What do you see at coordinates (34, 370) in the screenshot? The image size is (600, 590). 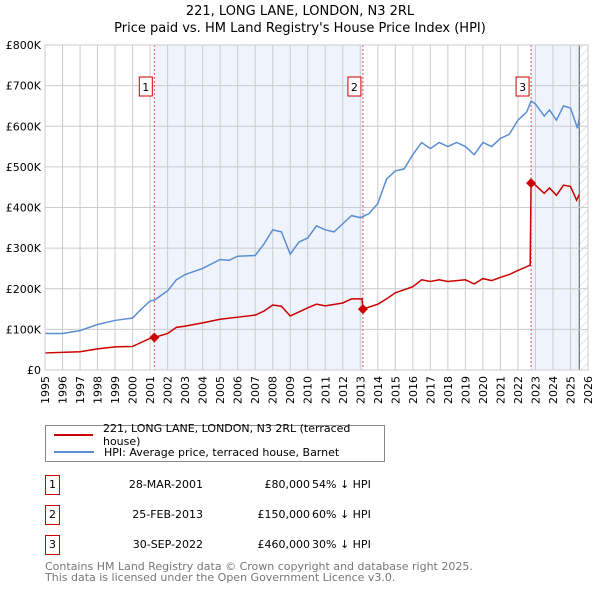 I see `y-tick-label: £0` at bounding box center [34, 370].